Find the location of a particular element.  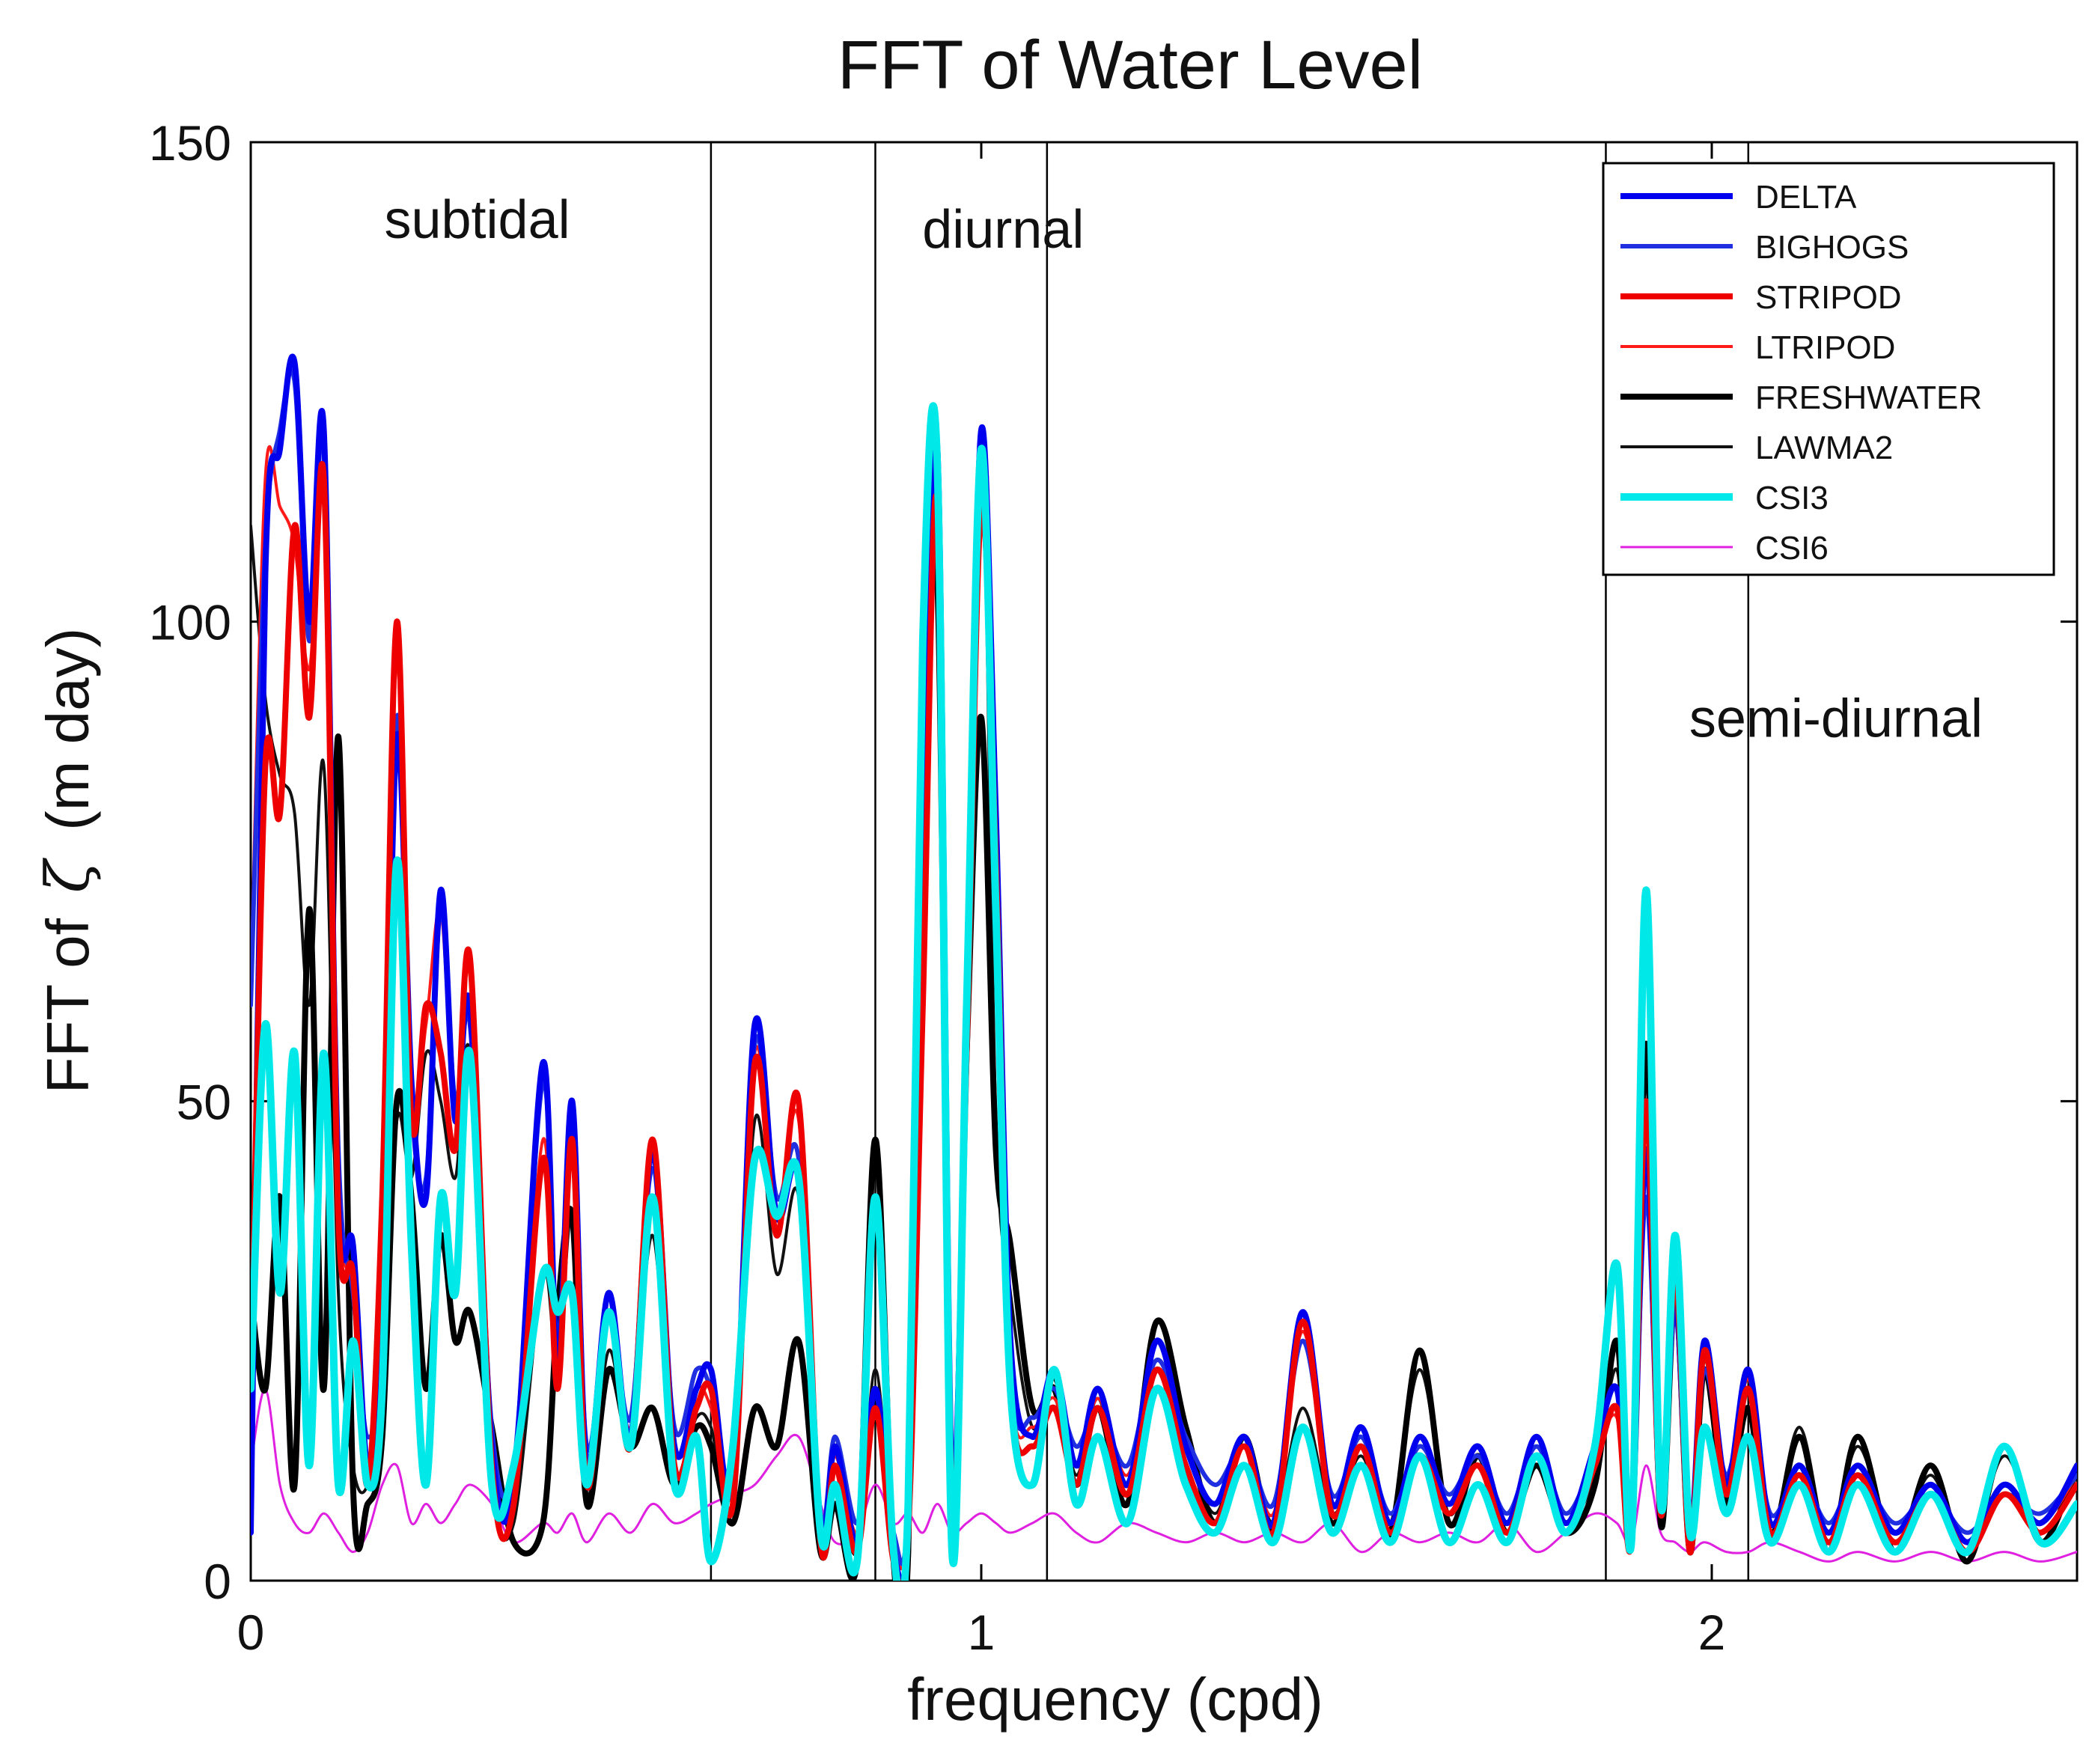

legend-label-delta: DELTA is located at coordinates (1806, 197).